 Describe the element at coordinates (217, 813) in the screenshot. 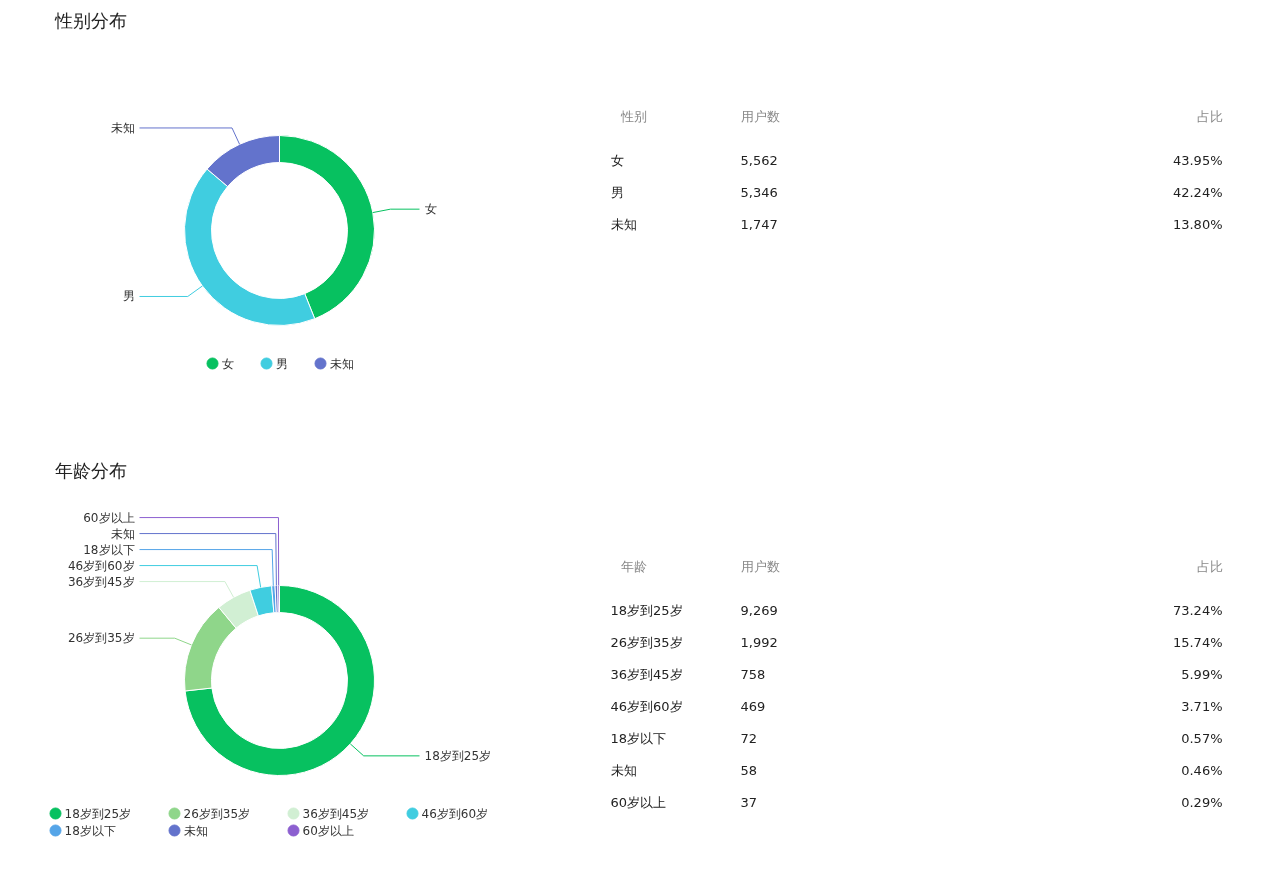

I see `legend-label: 26岁到35岁` at that location.